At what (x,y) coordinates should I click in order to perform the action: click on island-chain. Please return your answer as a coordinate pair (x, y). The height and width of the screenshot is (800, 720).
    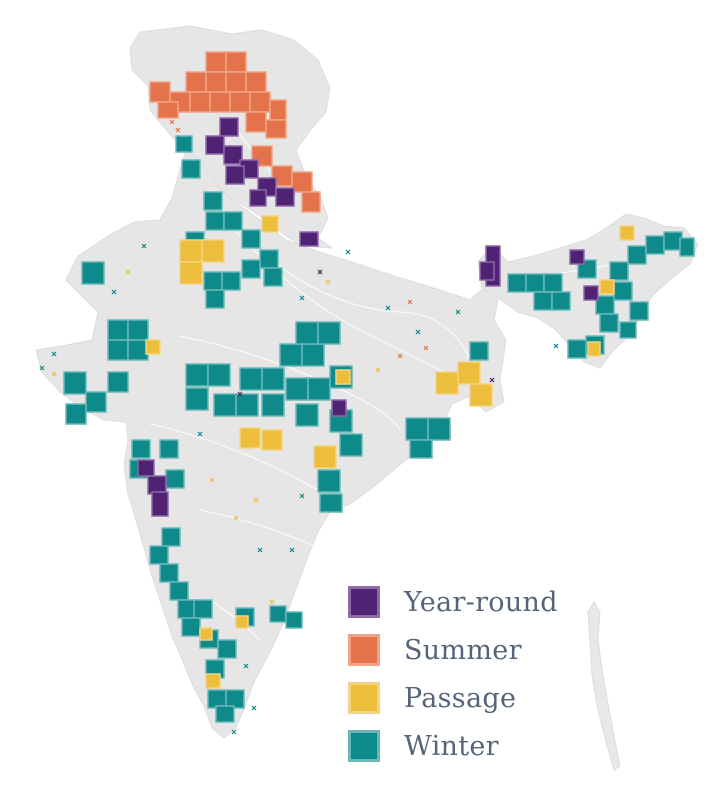
    Looking at the image, I should click on (604, 686).